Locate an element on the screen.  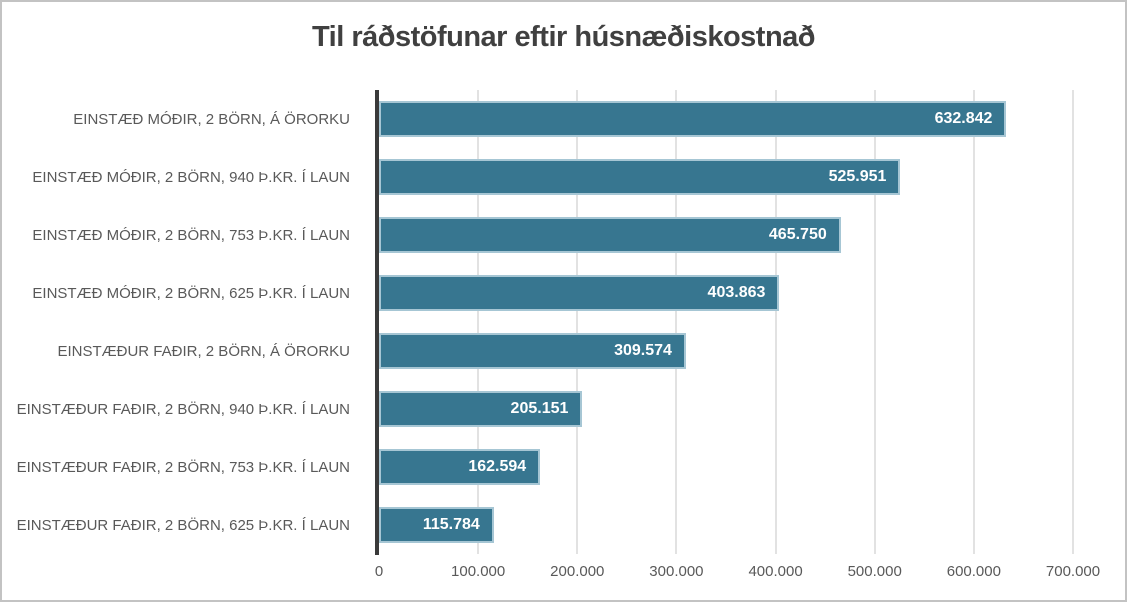
bar: 115.784 is located at coordinates (436, 525).